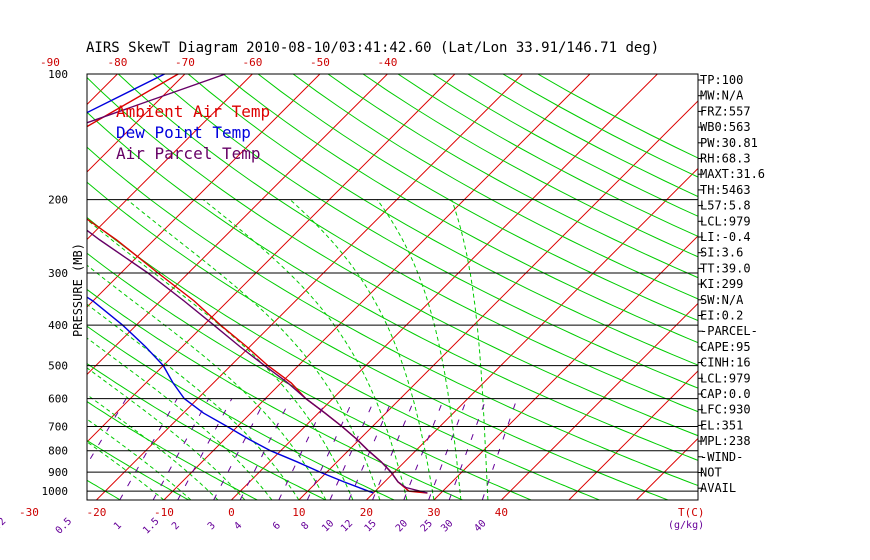 The image size is (870, 560). I want to click on top-temp-tick-label: -90, so click(50, 62).